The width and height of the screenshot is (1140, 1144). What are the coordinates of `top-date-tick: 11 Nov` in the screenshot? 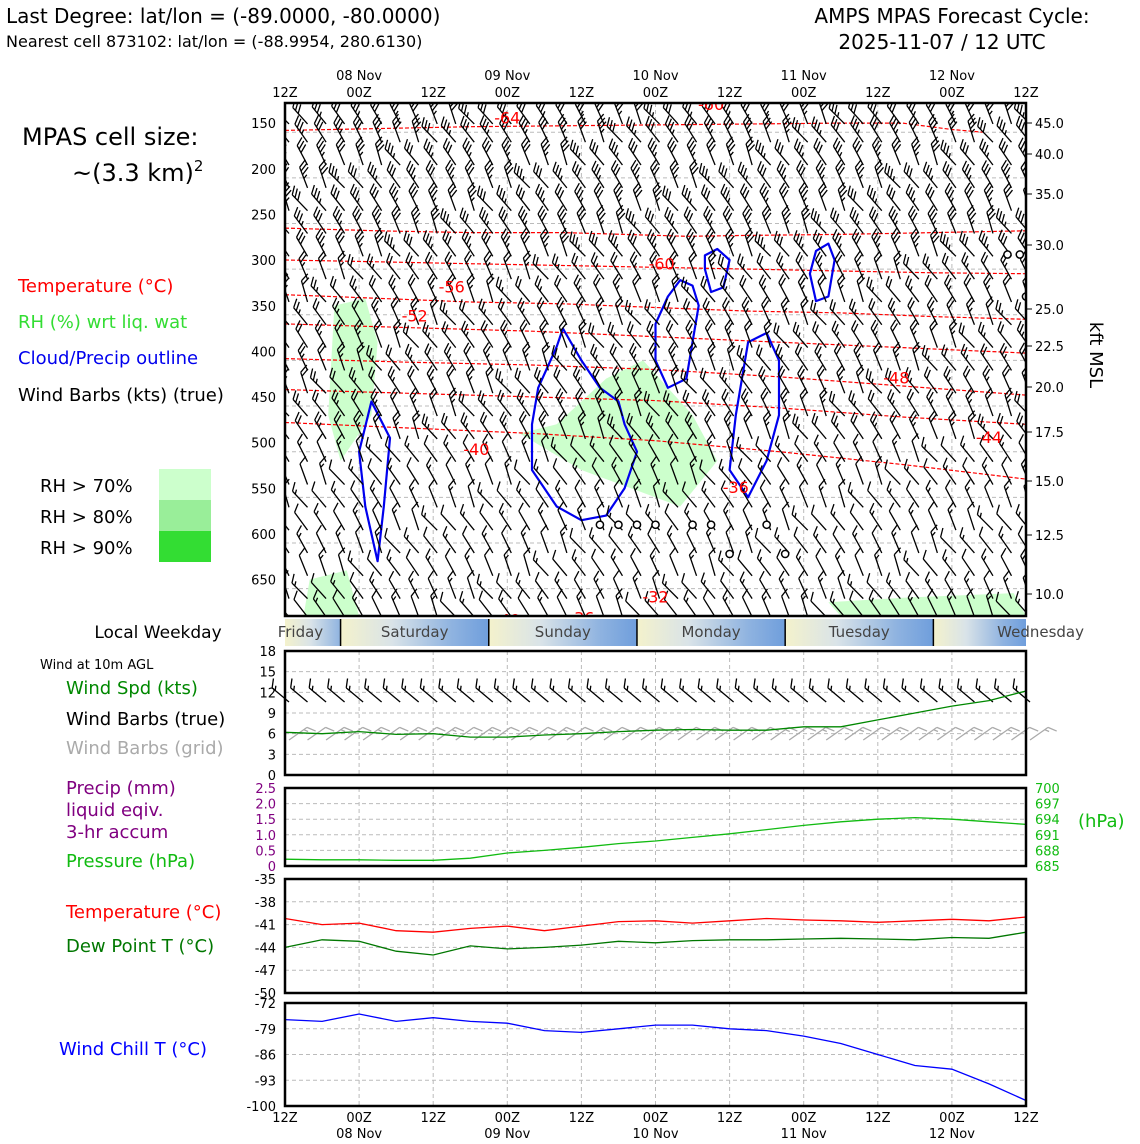 It's located at (804, 76).